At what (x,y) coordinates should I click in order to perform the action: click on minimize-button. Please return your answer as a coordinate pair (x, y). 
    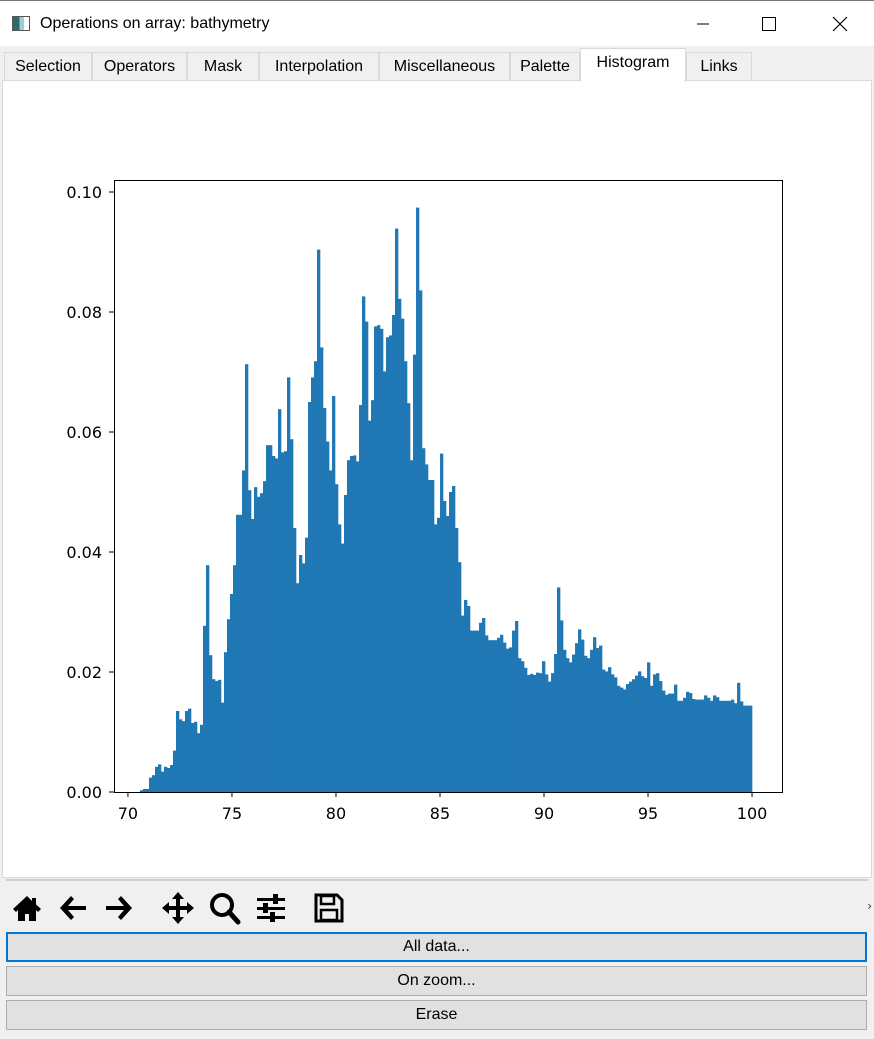
    Looking at the image, I should click on (703, 24).